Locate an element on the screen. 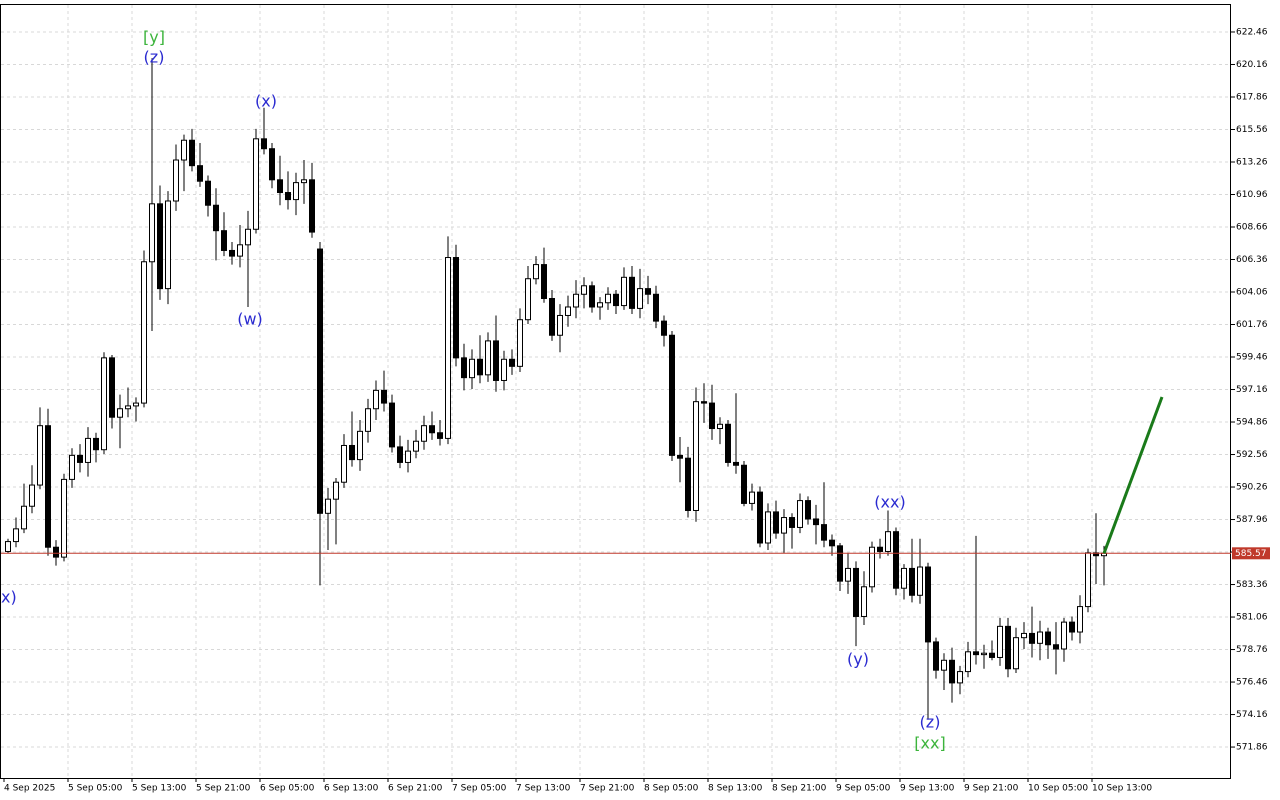  y-tick-label: 571.86 is located at coordinates (1252, 748).